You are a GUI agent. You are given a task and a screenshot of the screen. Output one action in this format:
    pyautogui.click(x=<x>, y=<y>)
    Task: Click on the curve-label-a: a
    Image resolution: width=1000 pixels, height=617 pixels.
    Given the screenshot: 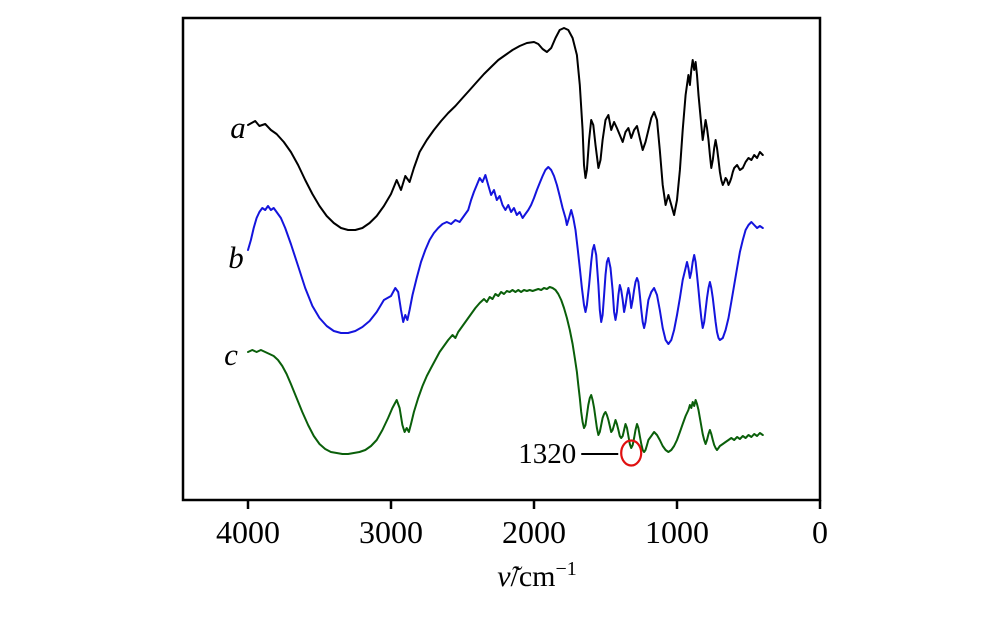 What is the action you would take?
    pyautogui.click(x=238, y=127)
    